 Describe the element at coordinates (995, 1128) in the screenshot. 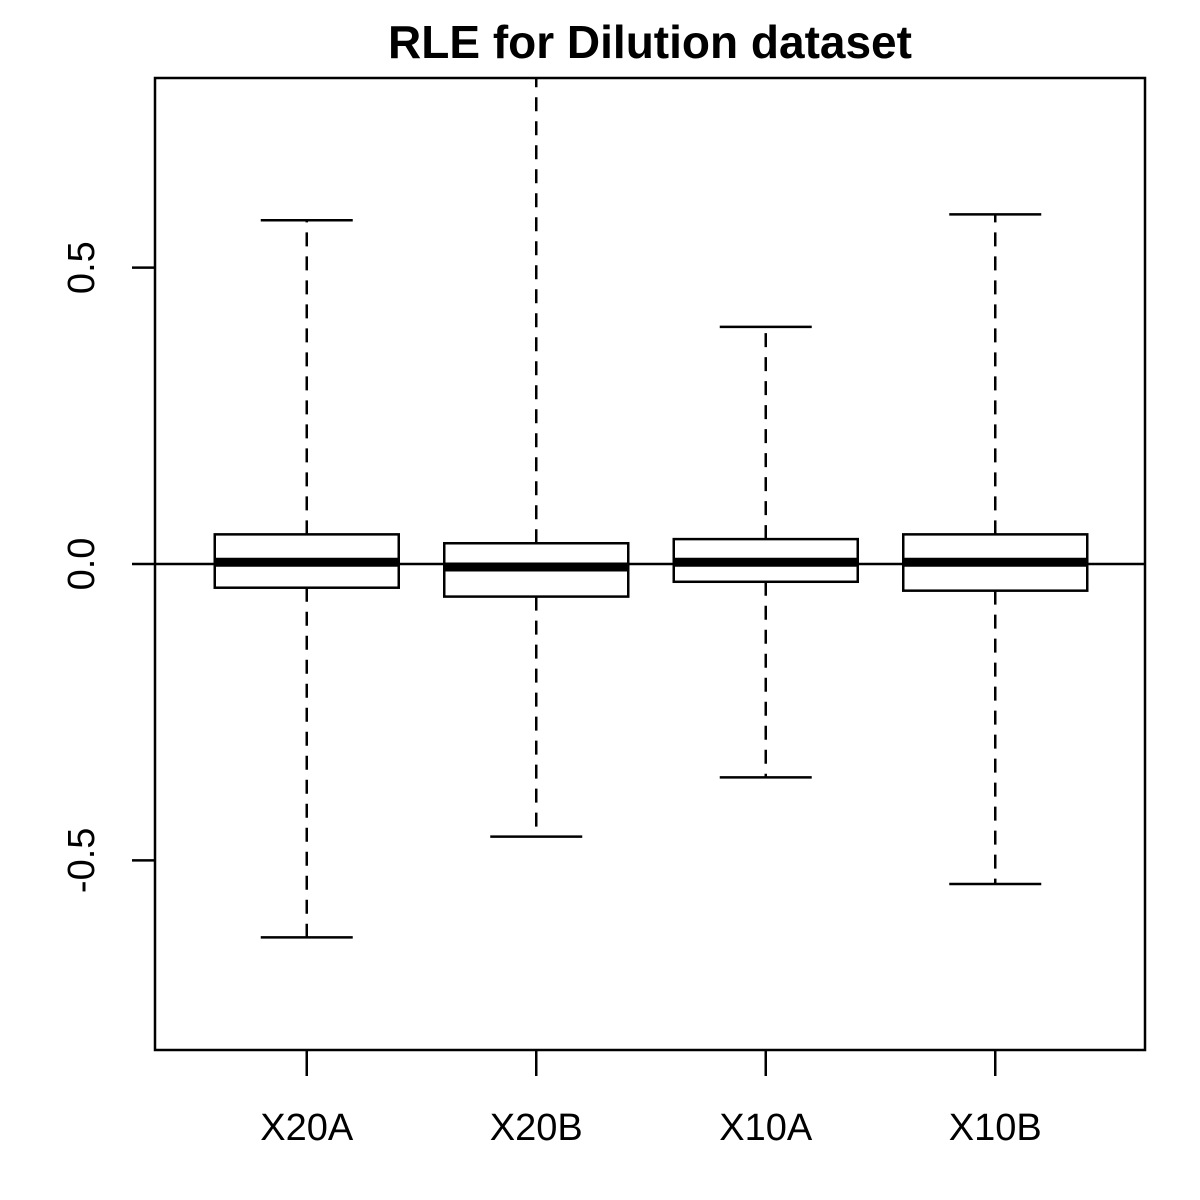

I see `x-tick-label: X10B` at that location.